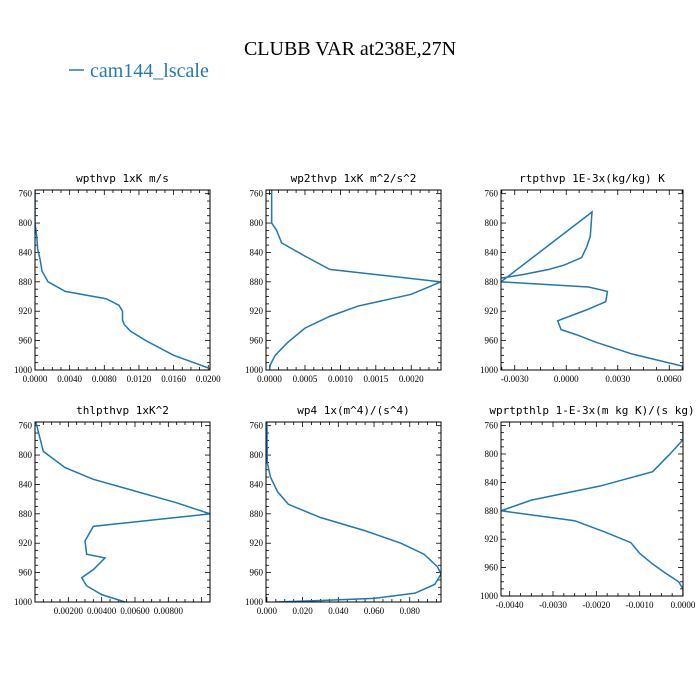 This screenshot has width=700, height=700. I want to click on x-tick-label: 0.080, so click(410, 611).